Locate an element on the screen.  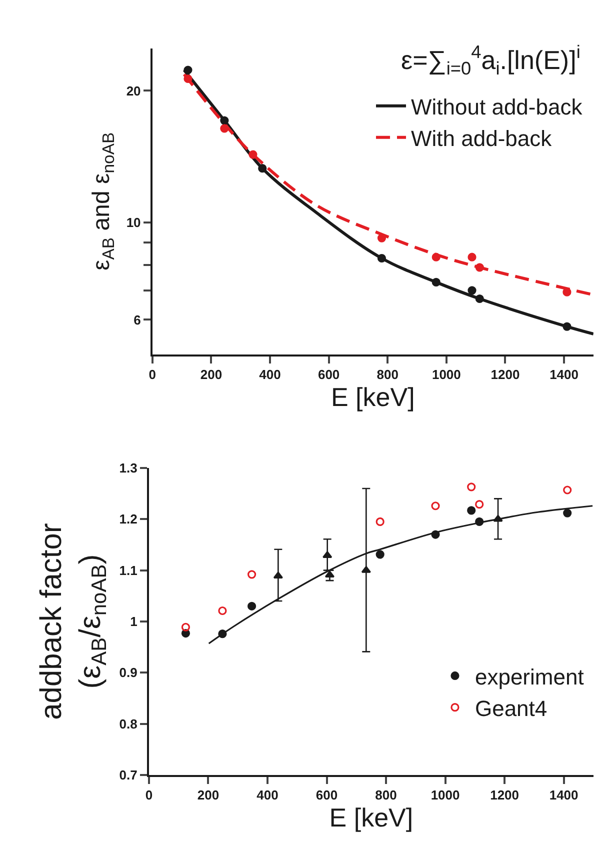
annotation: ε=∑$_{i=0}$$^{4}$a$_{i}$.[ln(E)]$^{i}$ is located at coordinates (490, 60).